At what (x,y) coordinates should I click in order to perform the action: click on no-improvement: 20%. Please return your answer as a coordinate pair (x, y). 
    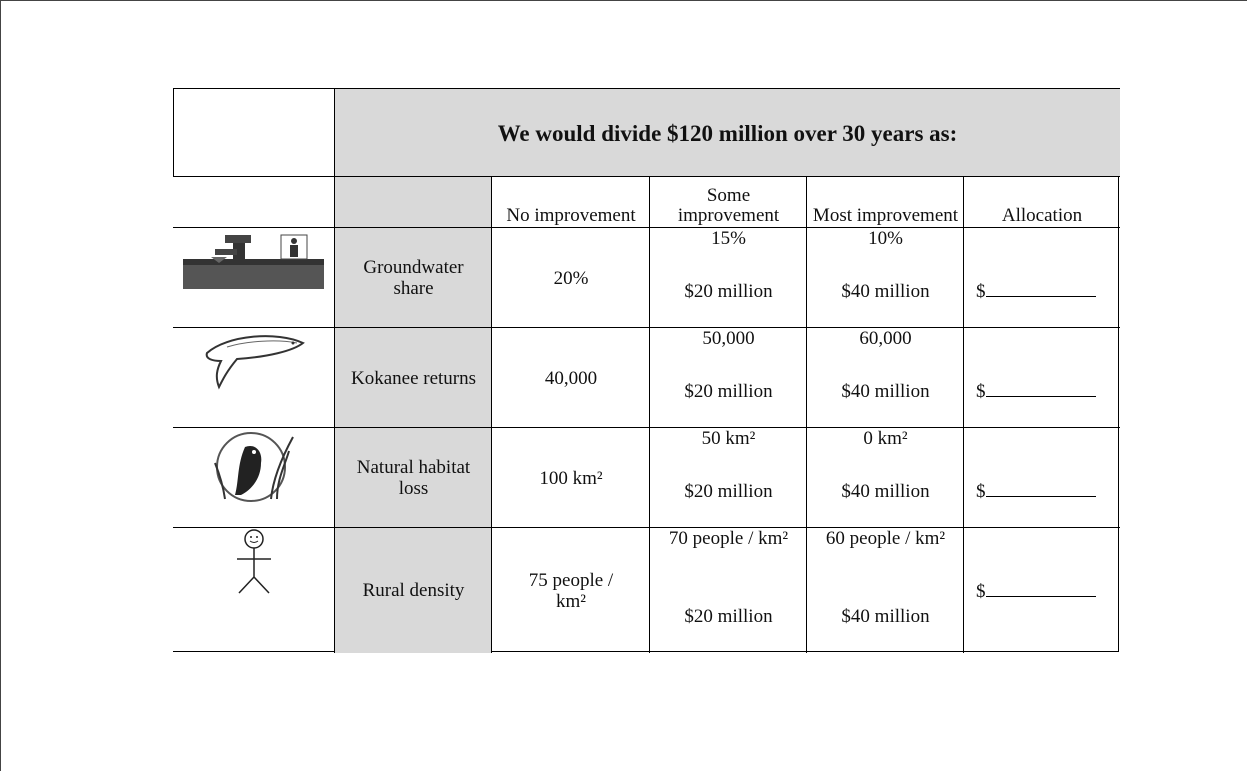
    Looking at the image, I should click on (570, 277).